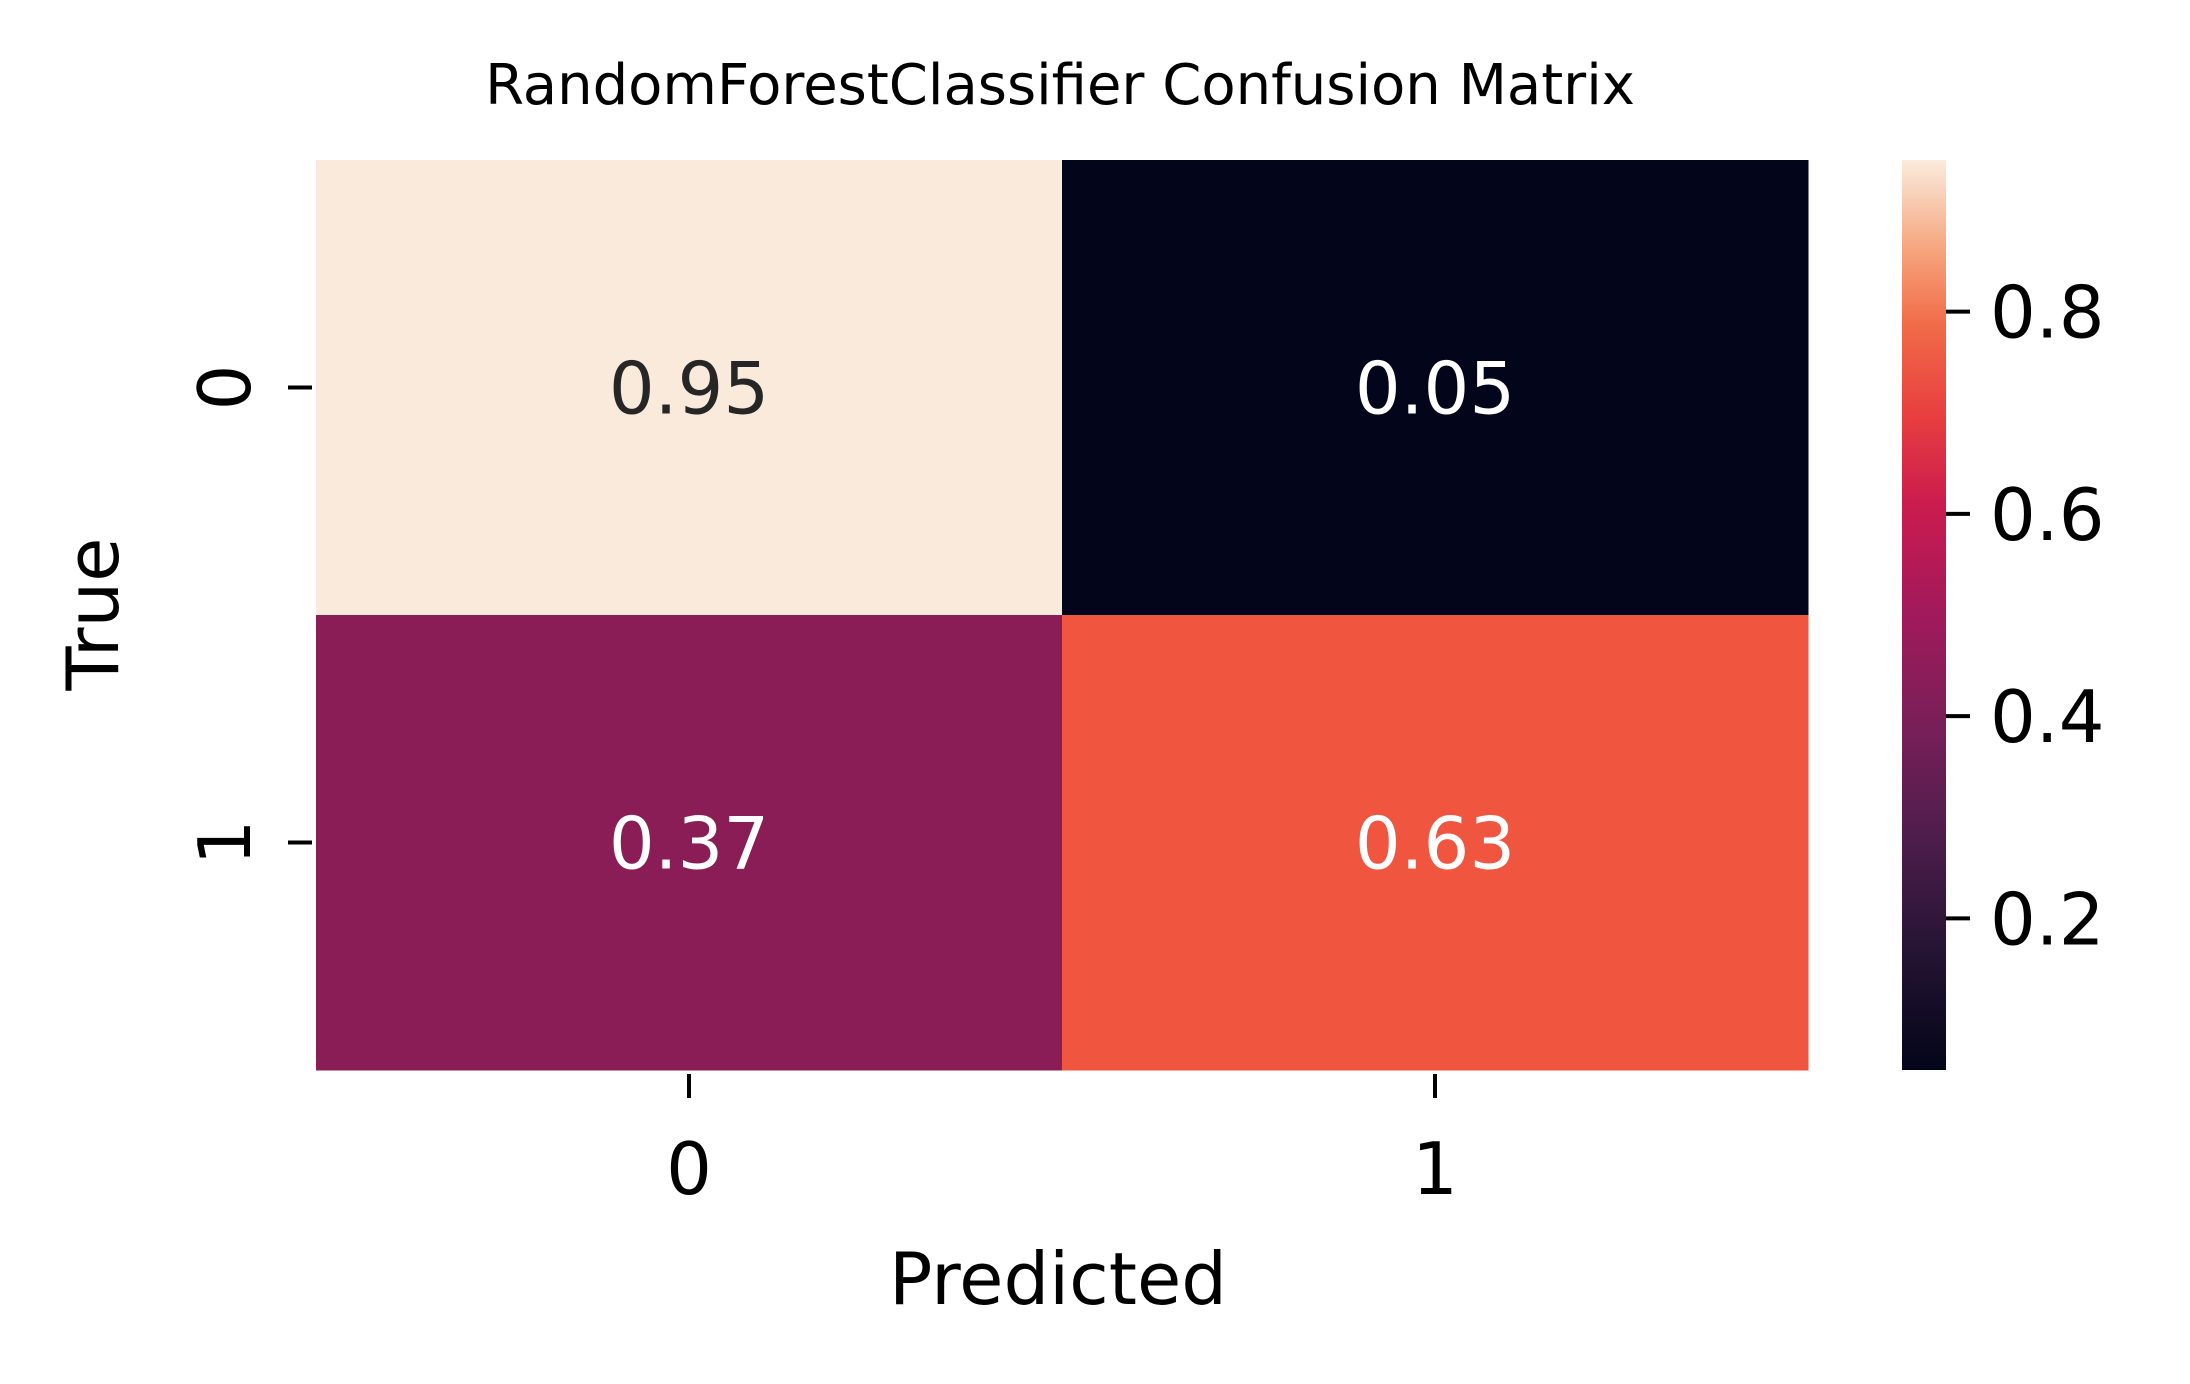 This screenshot has width=2190, height=1384. What do you see at coordinates (1058, 1279) in the screenshot?
I see `x-axis-label: Predicted` at bounding box center [1058, 1279].